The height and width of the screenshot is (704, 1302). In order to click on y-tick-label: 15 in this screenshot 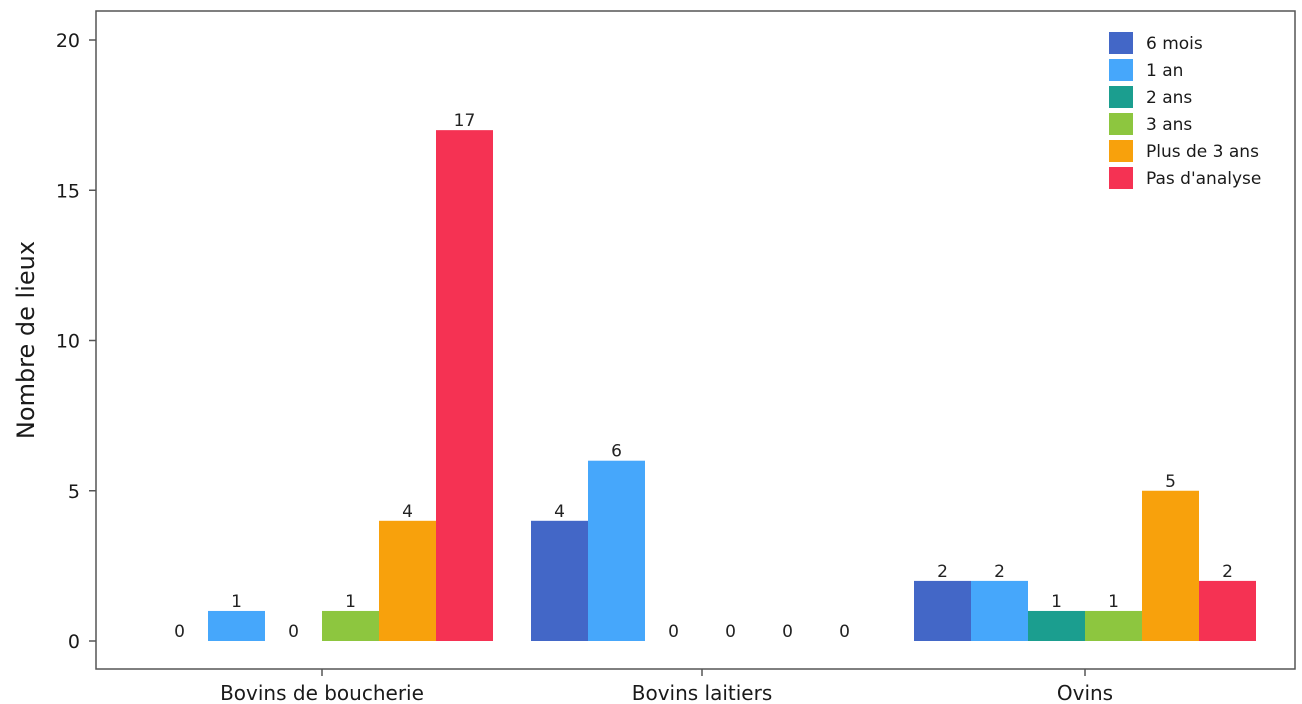, I will do `click(68, 191)`.